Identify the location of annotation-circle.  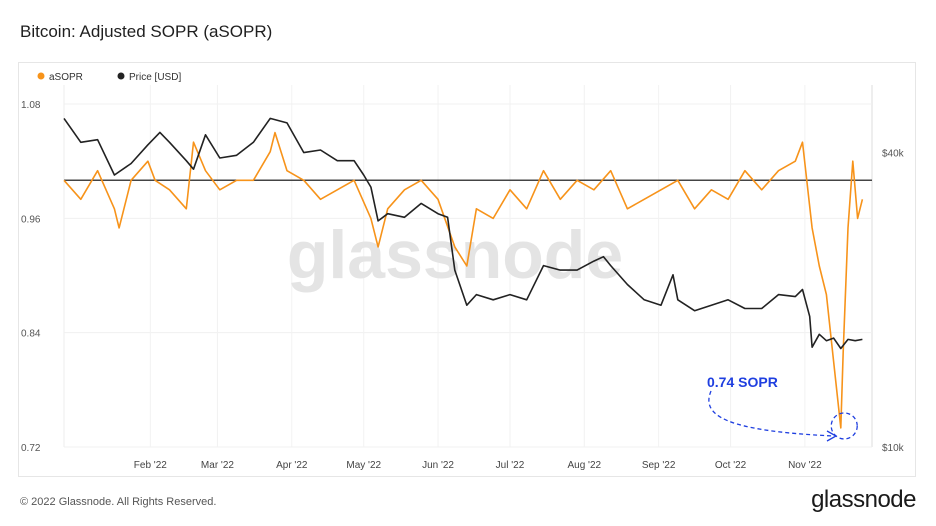
(844, 426).